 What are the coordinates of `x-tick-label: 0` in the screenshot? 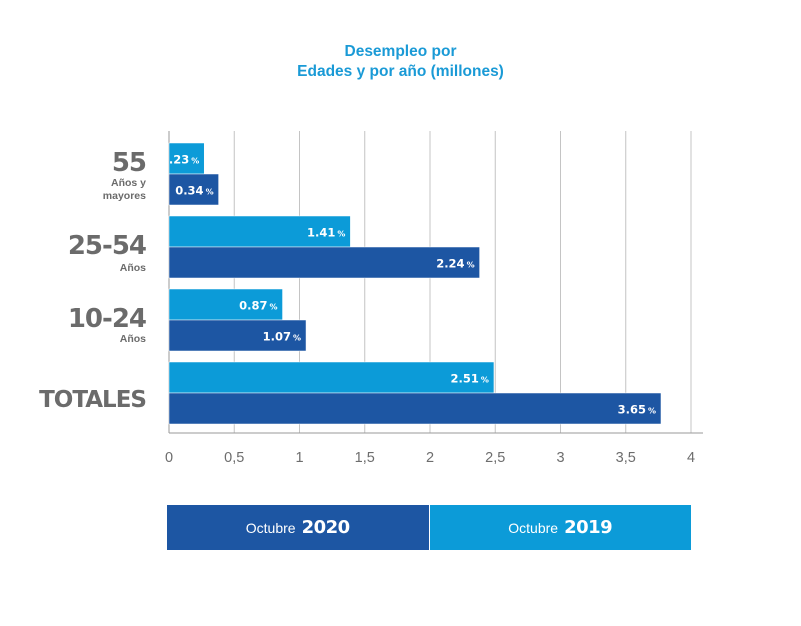 It's located at (169, 458).